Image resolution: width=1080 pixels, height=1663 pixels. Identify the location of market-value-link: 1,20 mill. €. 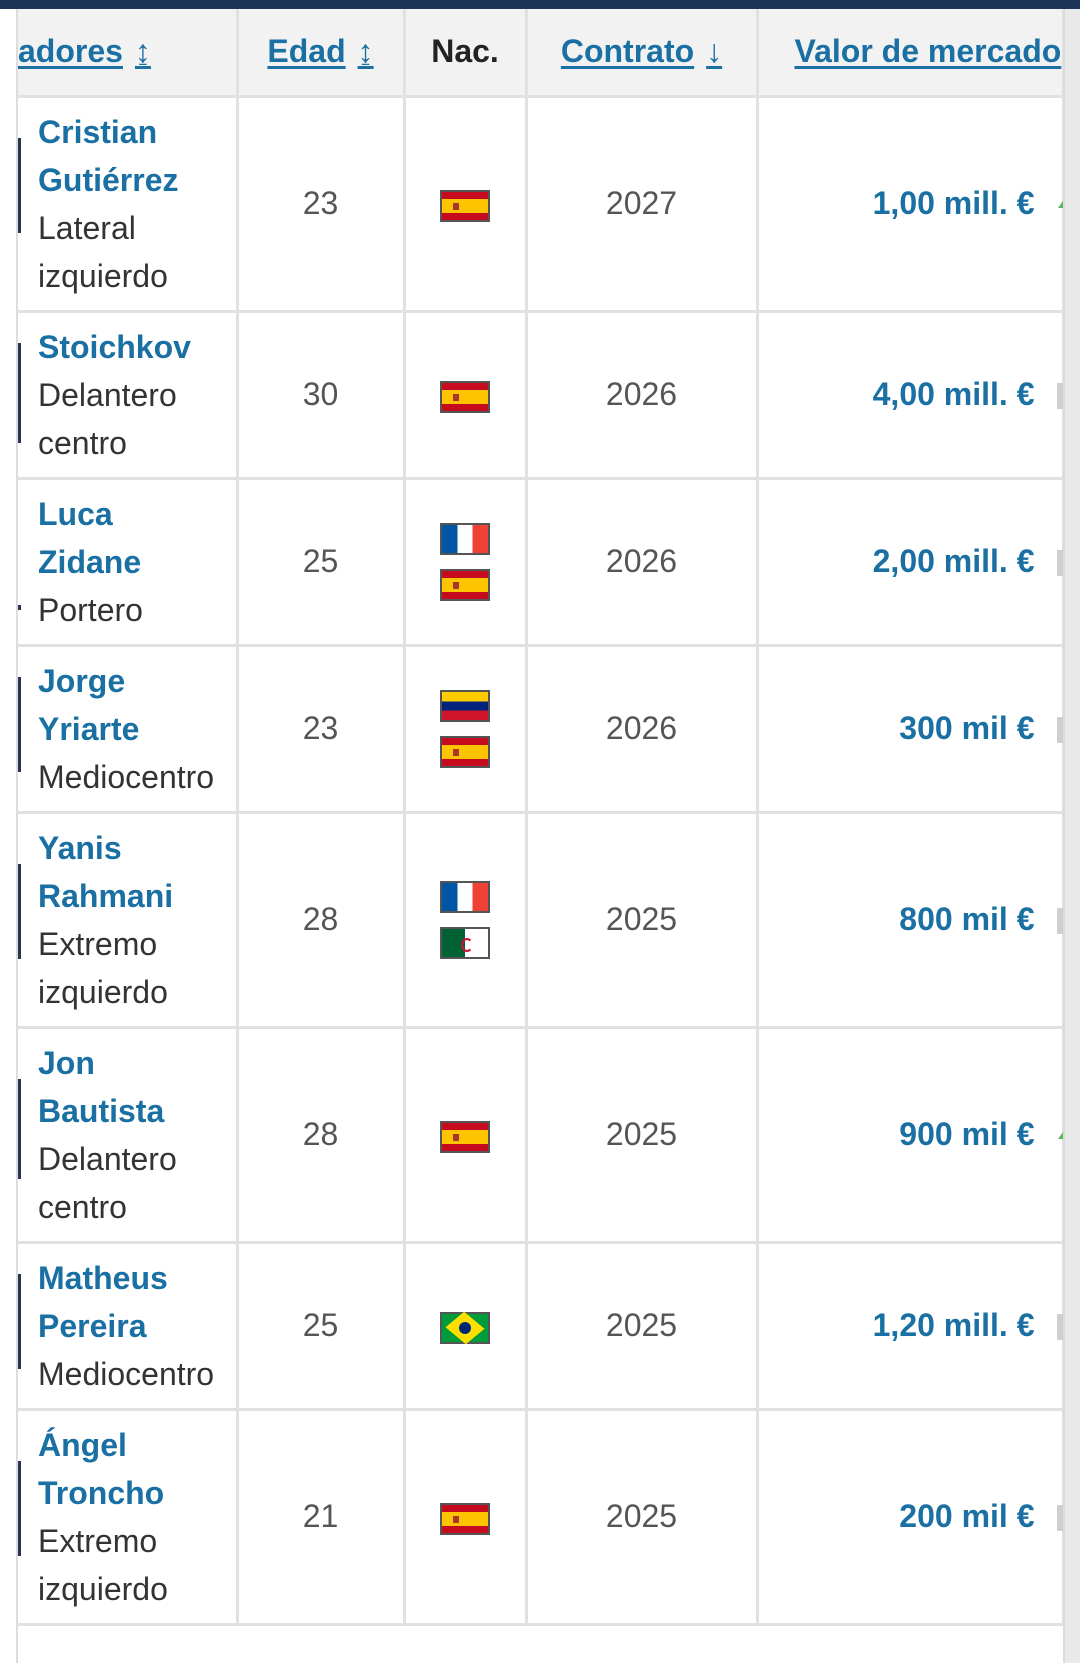
(953, 1325).